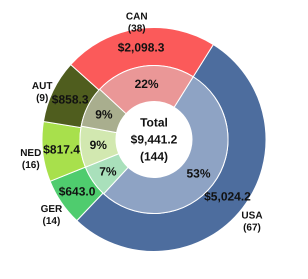 The width and height of the screenshot is (308, 279). Describe the element at coordinates (137, 23) in the screenshot. I see `slice-label: CAN (38)` at that location.